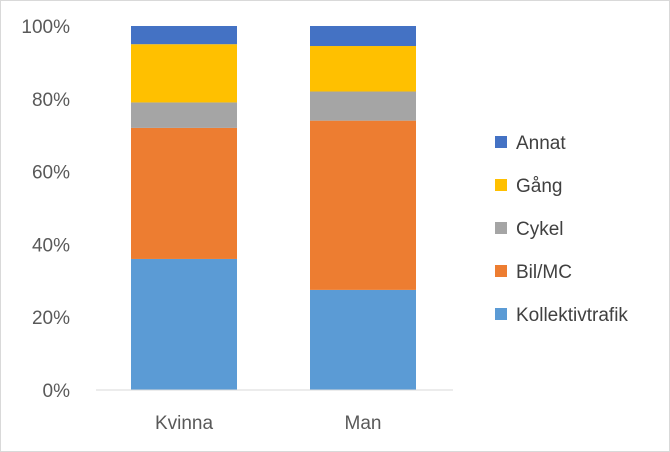  What do you see at coordinates (268, 423) in the screenshot?
I see `x-tick-labels: Kvinna Man` at bounding box center [268, 423].